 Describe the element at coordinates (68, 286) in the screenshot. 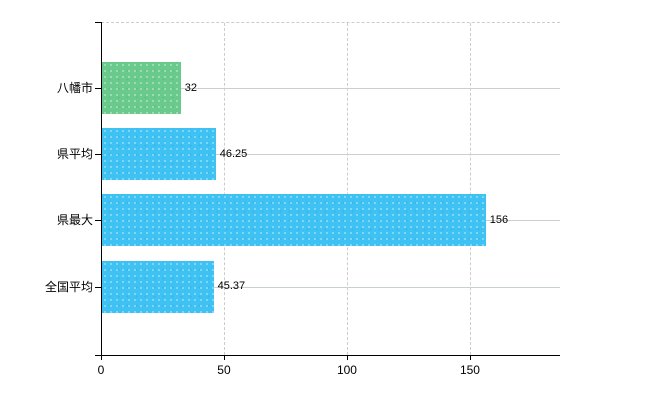

I see `category-label-3: 全国平均` at that location.